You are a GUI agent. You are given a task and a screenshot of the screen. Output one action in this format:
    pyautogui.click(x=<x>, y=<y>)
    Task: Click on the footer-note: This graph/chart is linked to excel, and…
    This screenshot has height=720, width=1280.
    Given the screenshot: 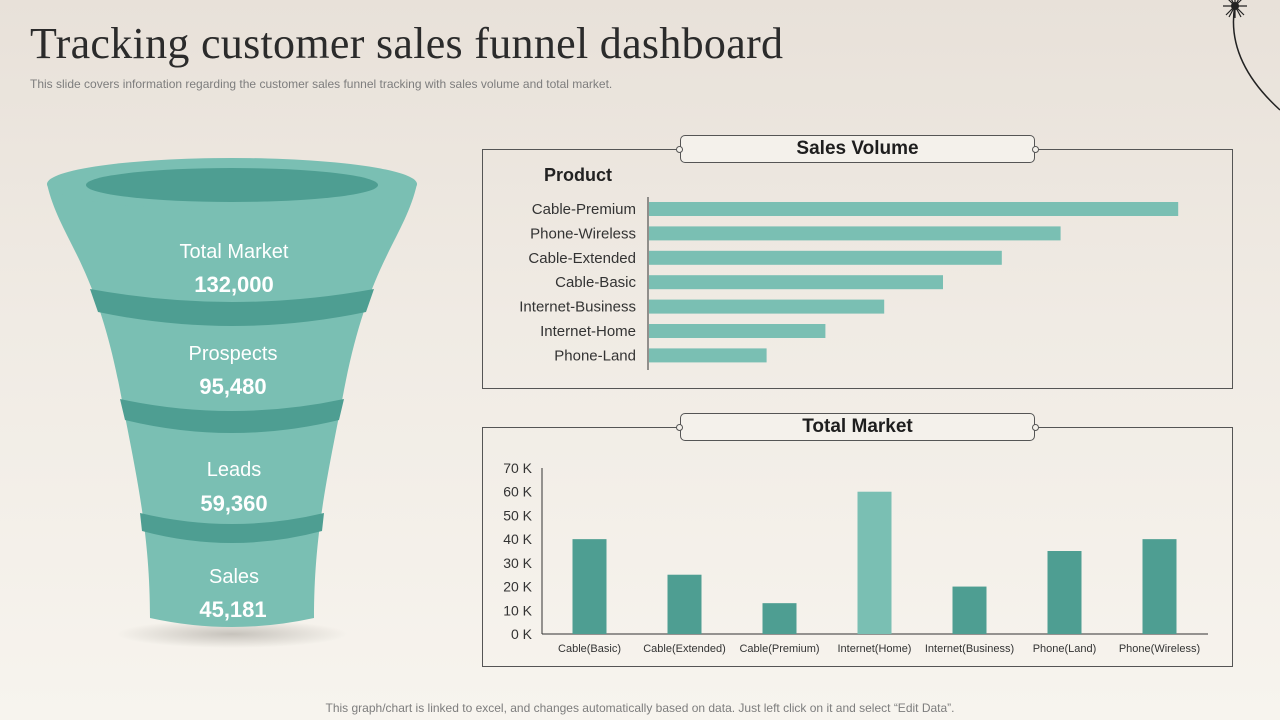 What is the action you would take?
    pyautogui.click(x=640, y=708)
    